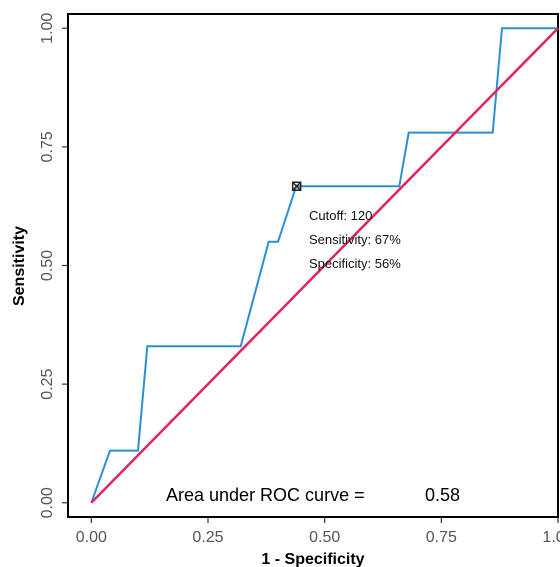 The height and width of the screenshot is (567, 560). Describe the element at coordinates (265, 495) in the screenshot. I see `auc-label: Area under ROC curve =` at that location.